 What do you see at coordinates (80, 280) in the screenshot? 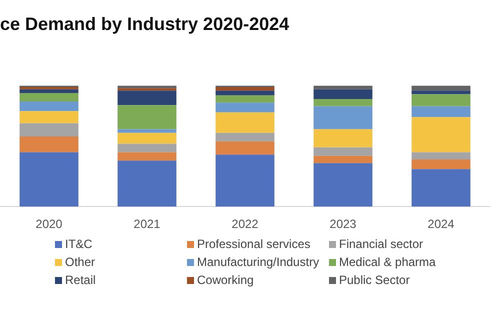
I see `legend-label: Retail` at bounding box center [80, 280].